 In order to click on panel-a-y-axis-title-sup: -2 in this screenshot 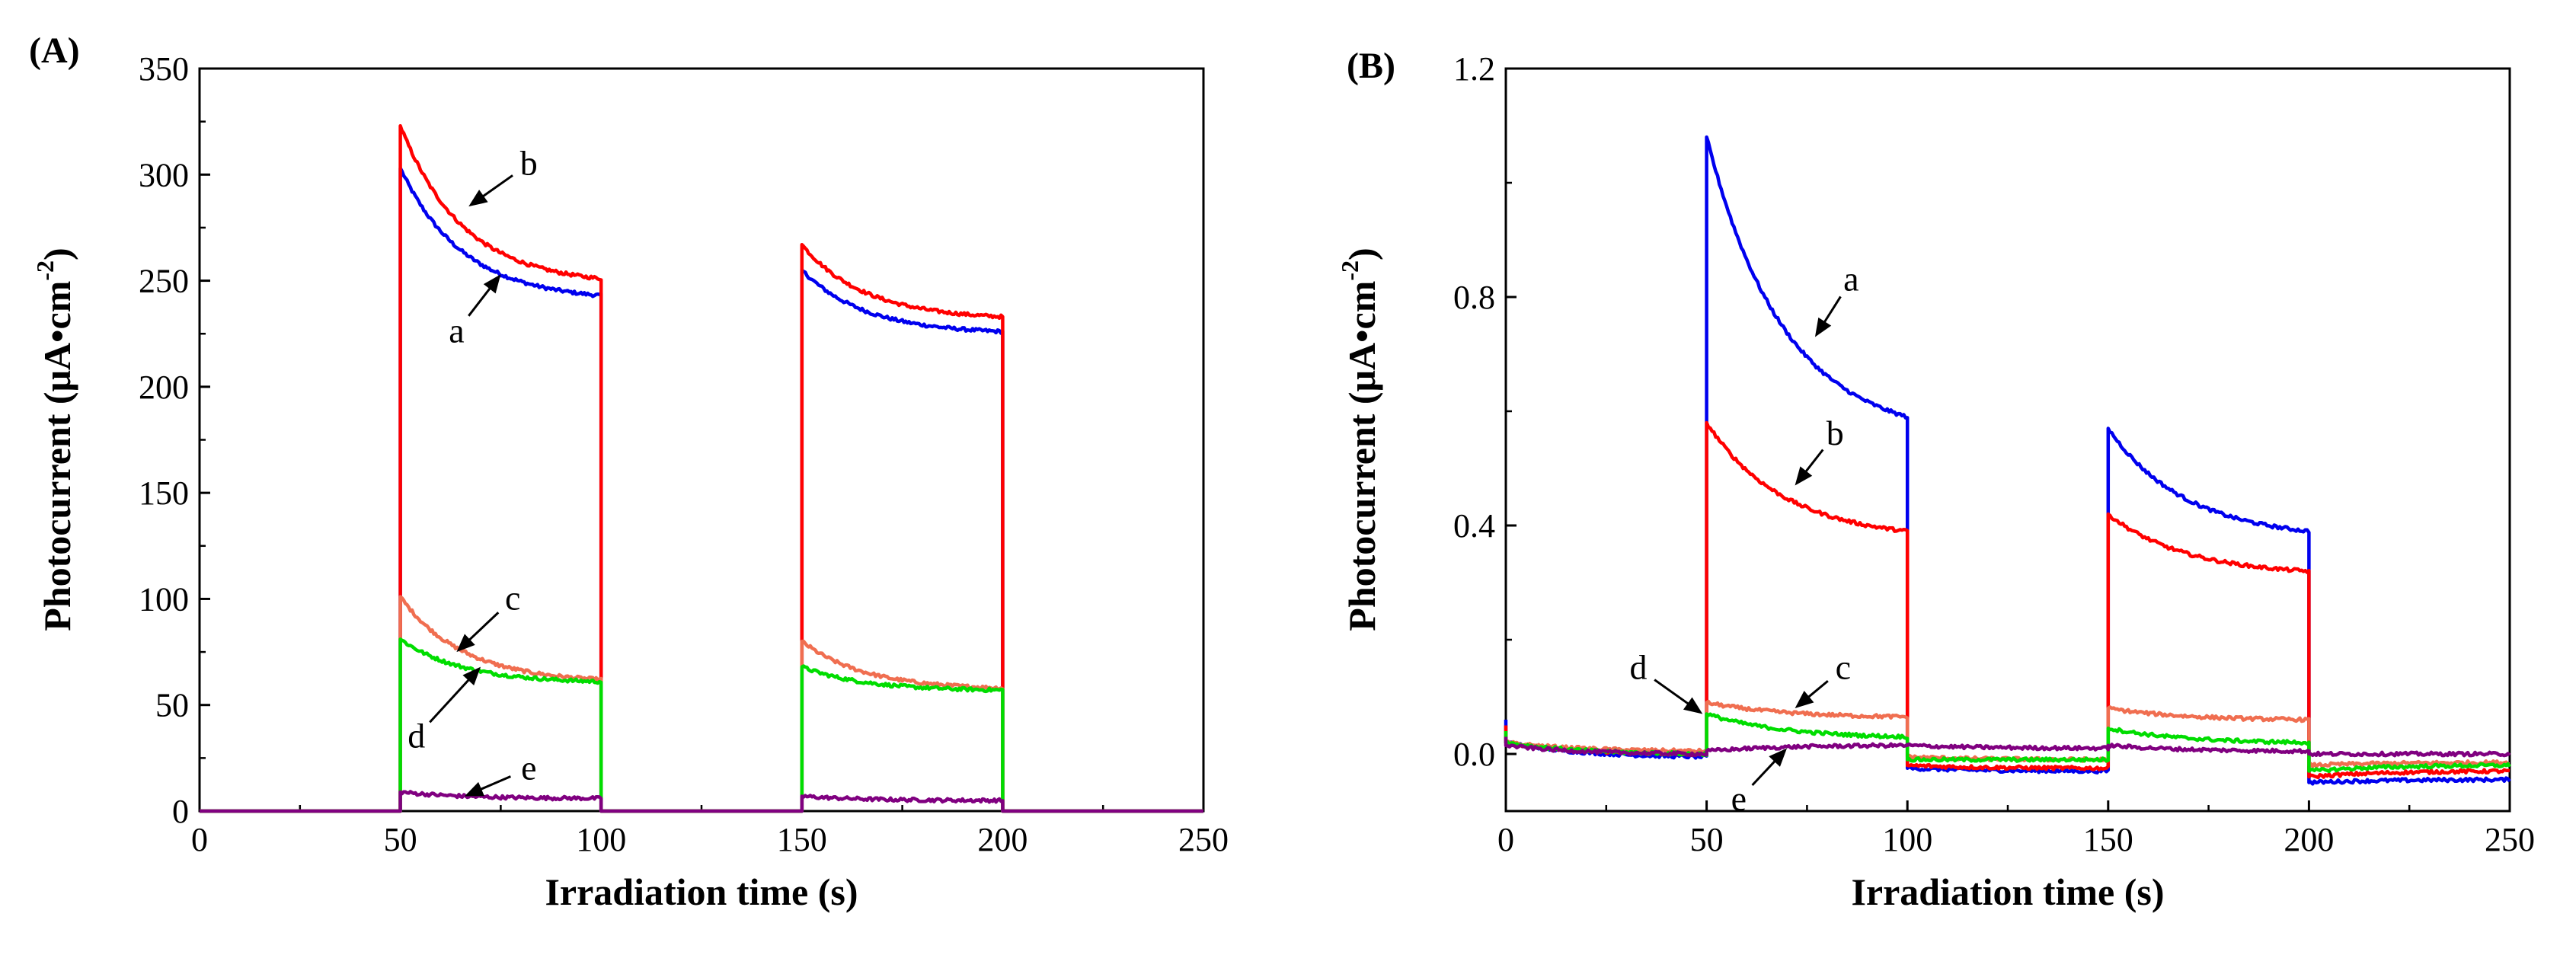, I will do `click(45, 270)`.